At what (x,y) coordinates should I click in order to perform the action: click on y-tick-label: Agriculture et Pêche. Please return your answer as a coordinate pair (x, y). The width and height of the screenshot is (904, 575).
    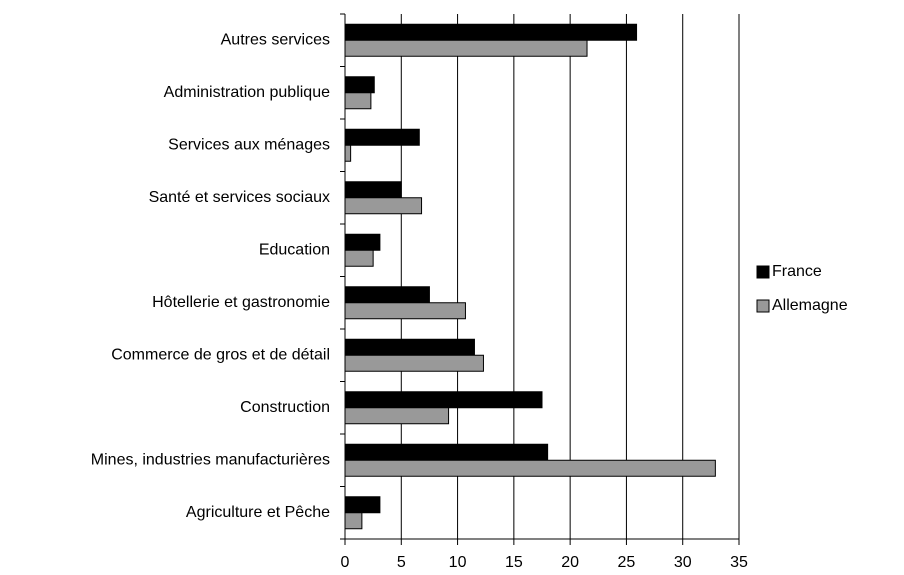
    Looking at the image, I should click on (258, 512).